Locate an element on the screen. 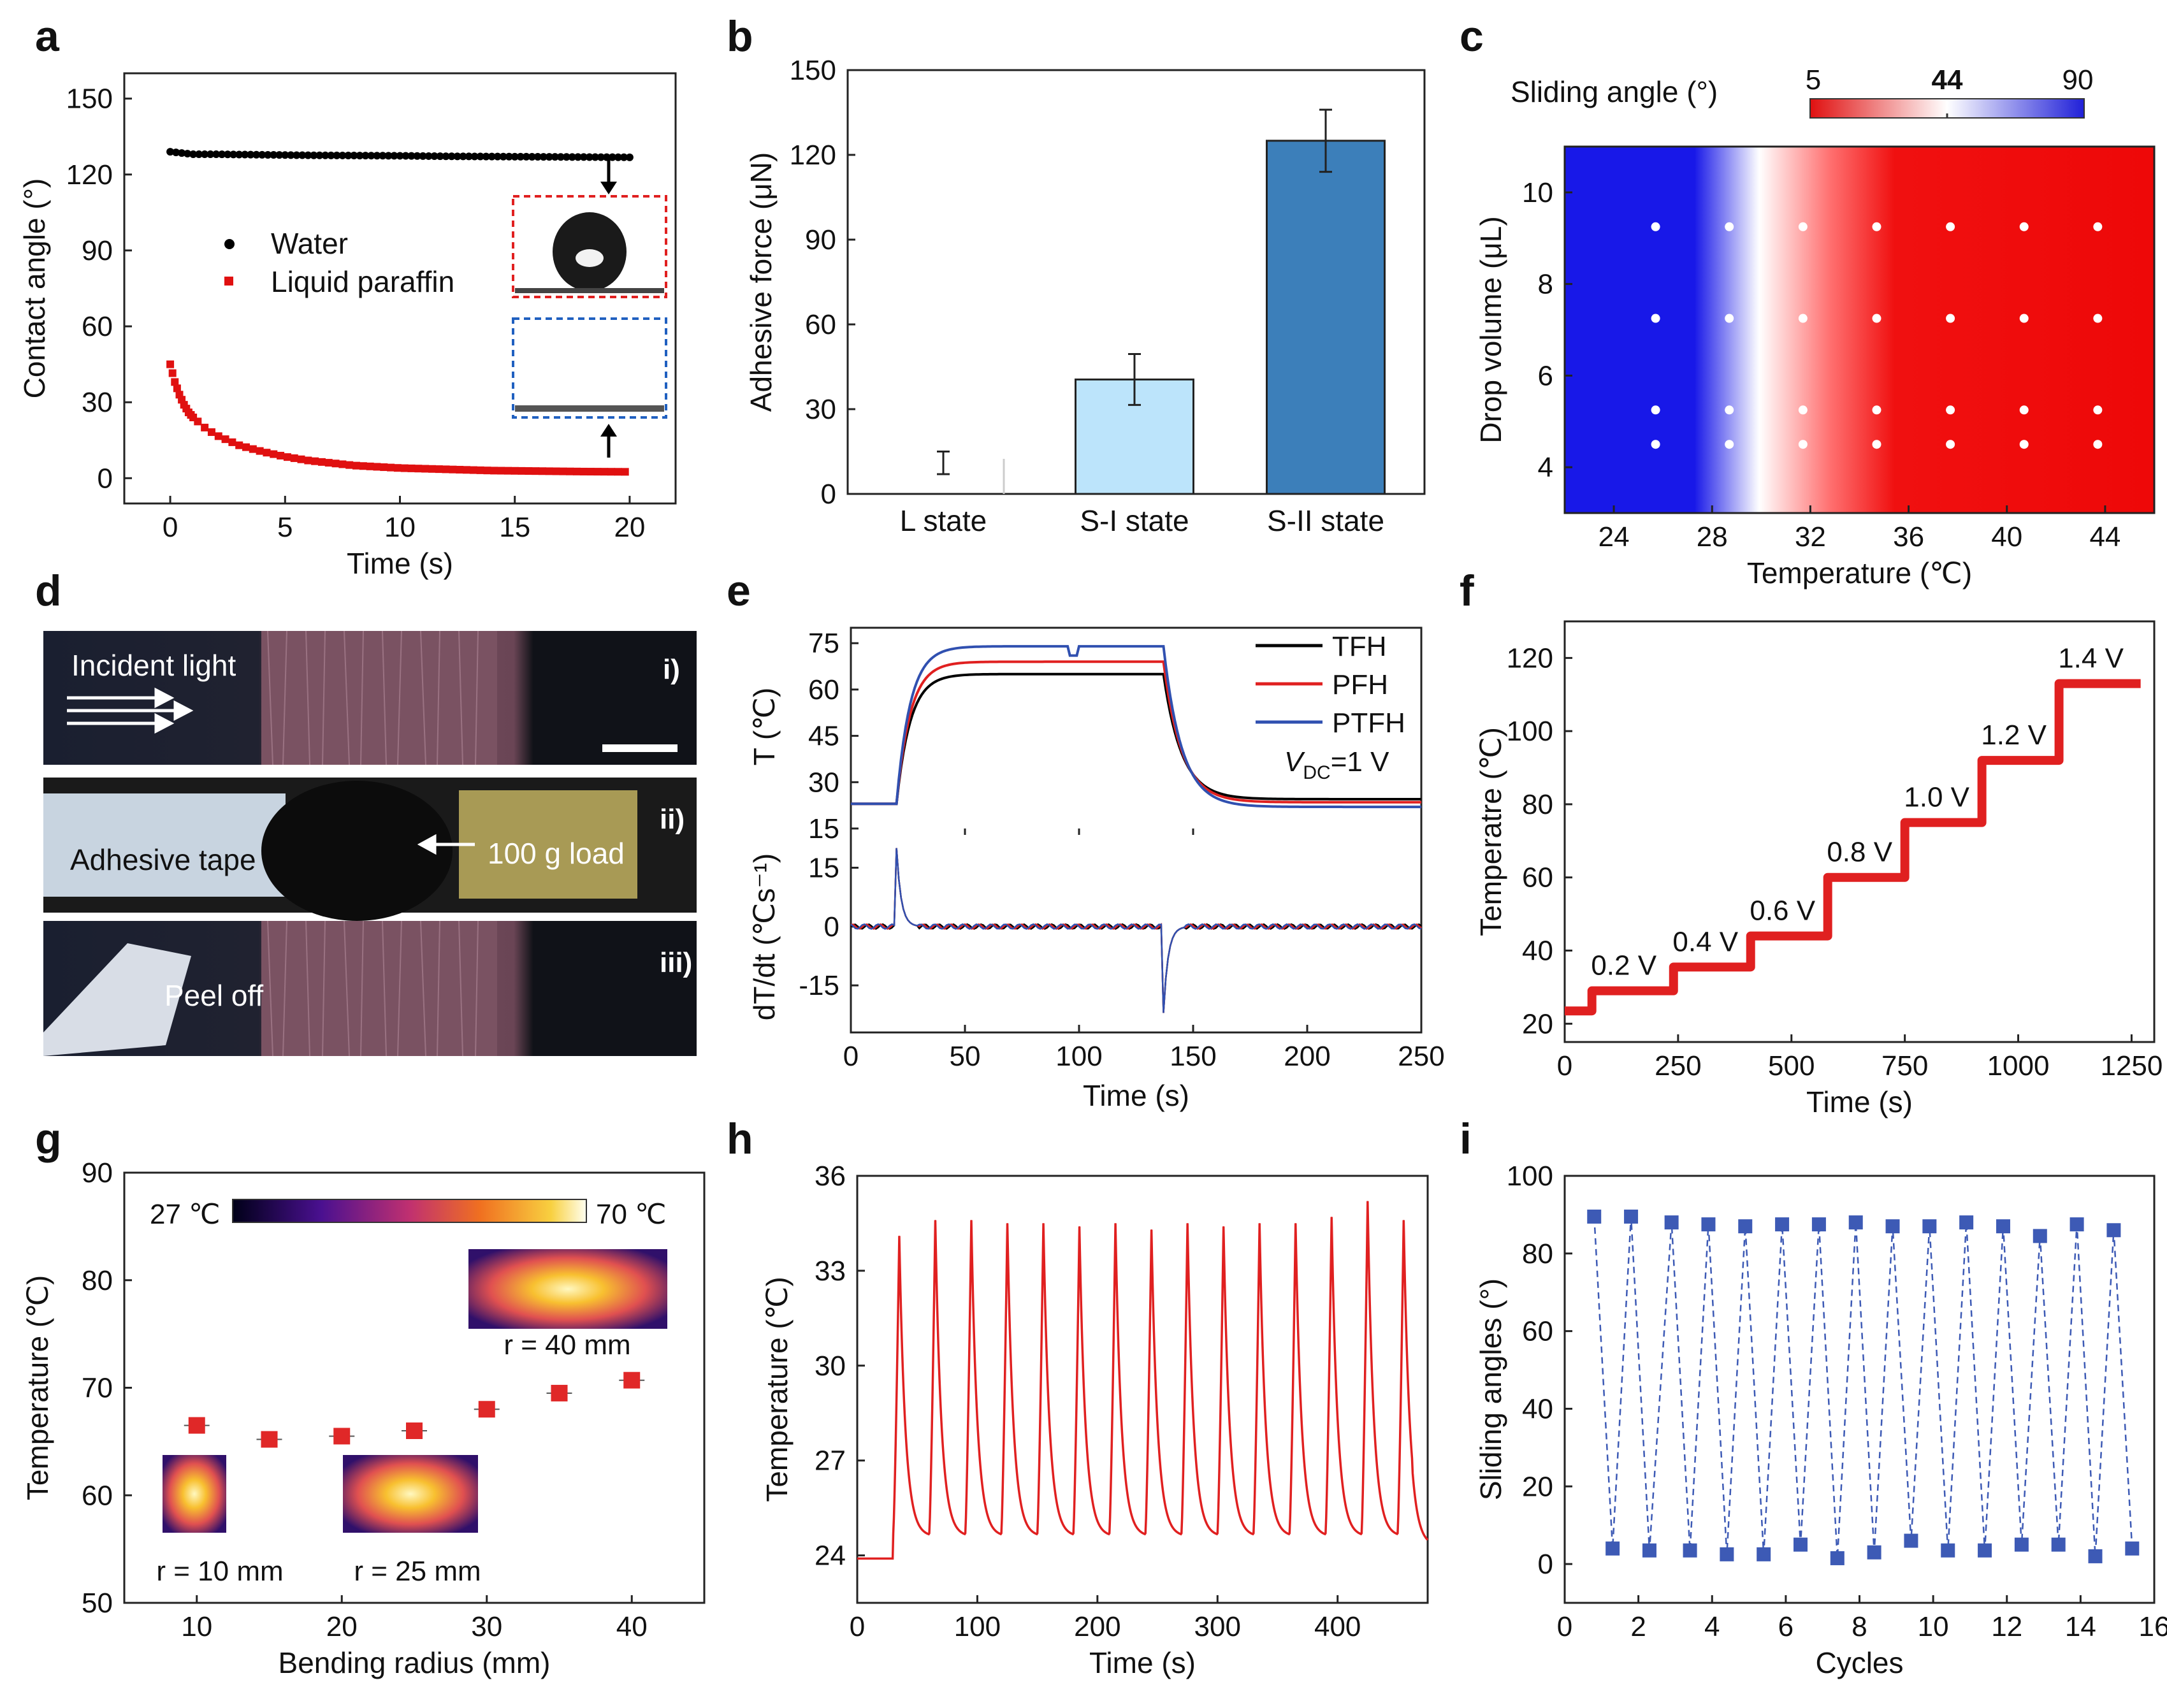 The image size is (2167, 1708). x-tick-label: 50 is located at coordinates (965, 1056).